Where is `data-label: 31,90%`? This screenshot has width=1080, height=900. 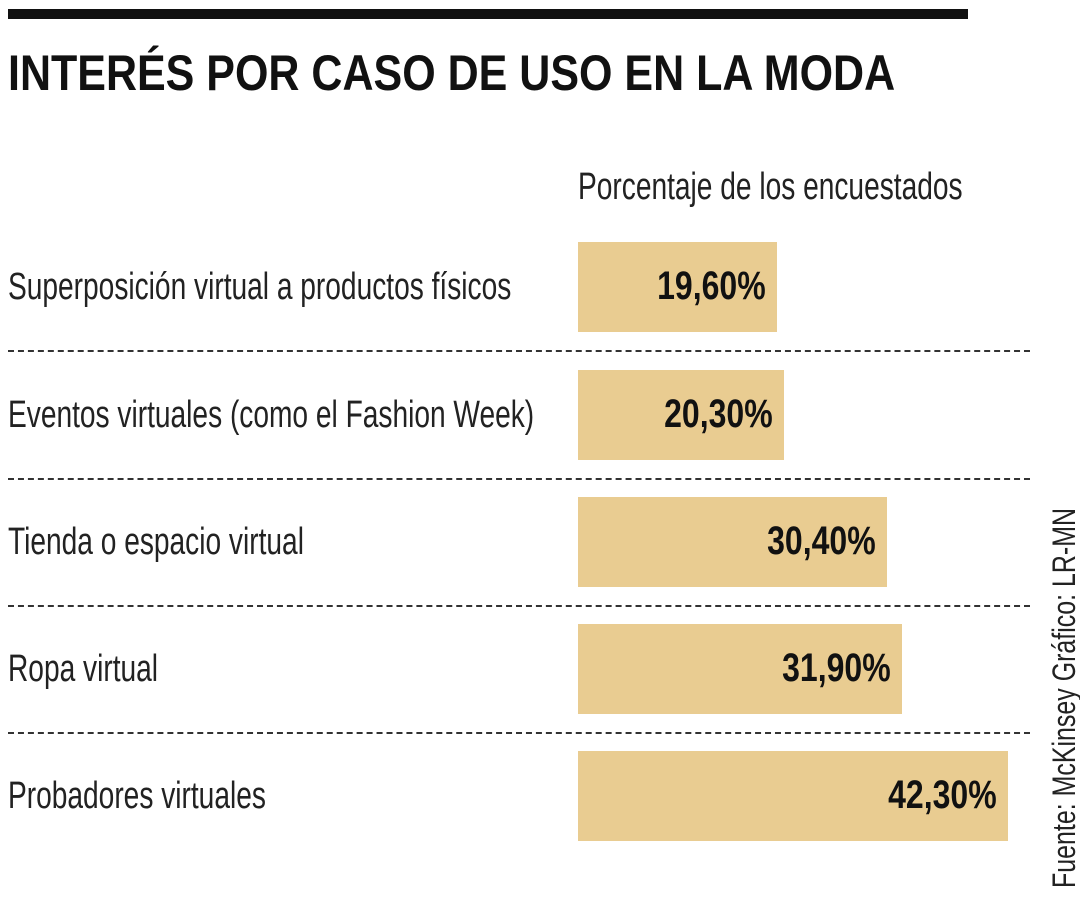
data-label: 31,90% is located at coordinates (836, 668).